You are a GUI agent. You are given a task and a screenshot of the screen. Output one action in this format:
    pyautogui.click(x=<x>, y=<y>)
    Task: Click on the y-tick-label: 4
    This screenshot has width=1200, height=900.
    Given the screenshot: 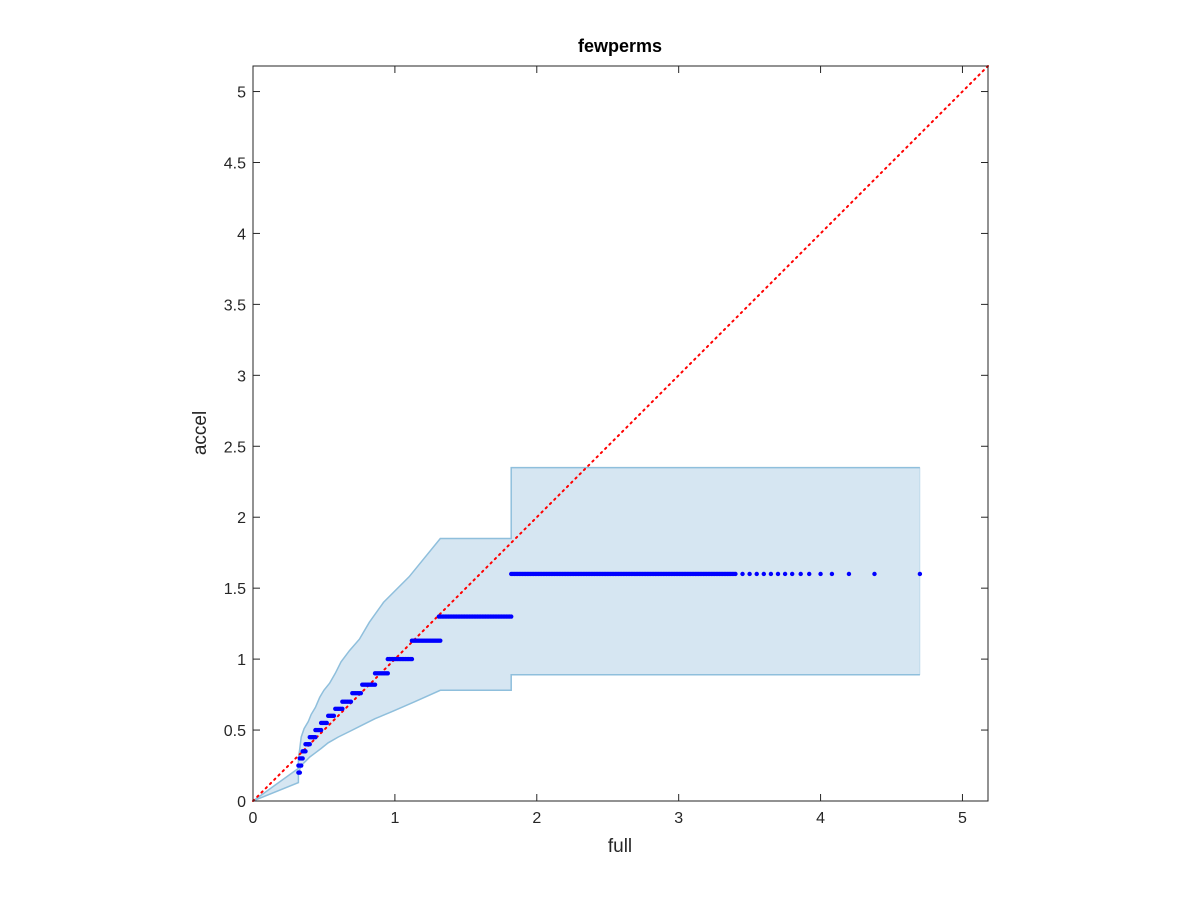 What is the action you would take?
    pyautogui.click(x=241, y=234)
    